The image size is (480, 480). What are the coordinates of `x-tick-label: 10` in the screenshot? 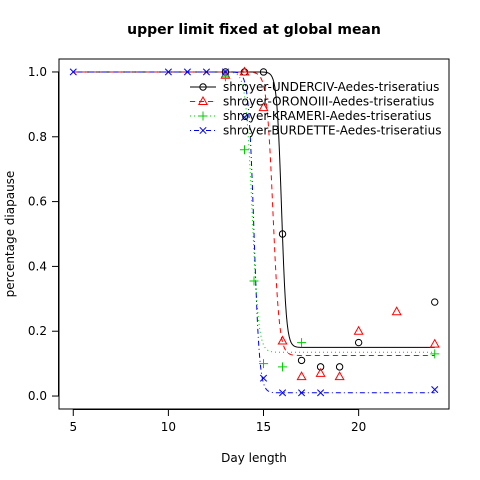 It's located at (168, 427).